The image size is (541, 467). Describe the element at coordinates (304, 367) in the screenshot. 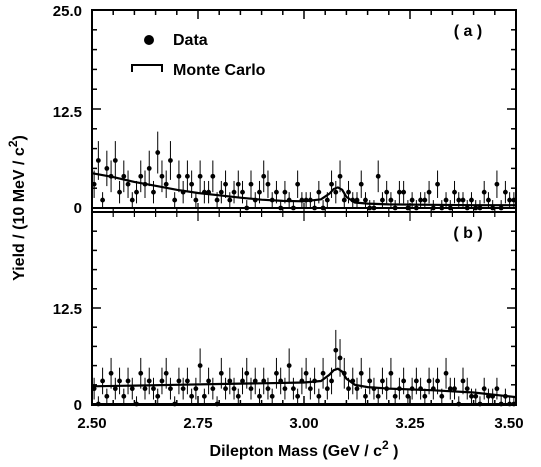

I see `panel-b-error-bars` at that location.